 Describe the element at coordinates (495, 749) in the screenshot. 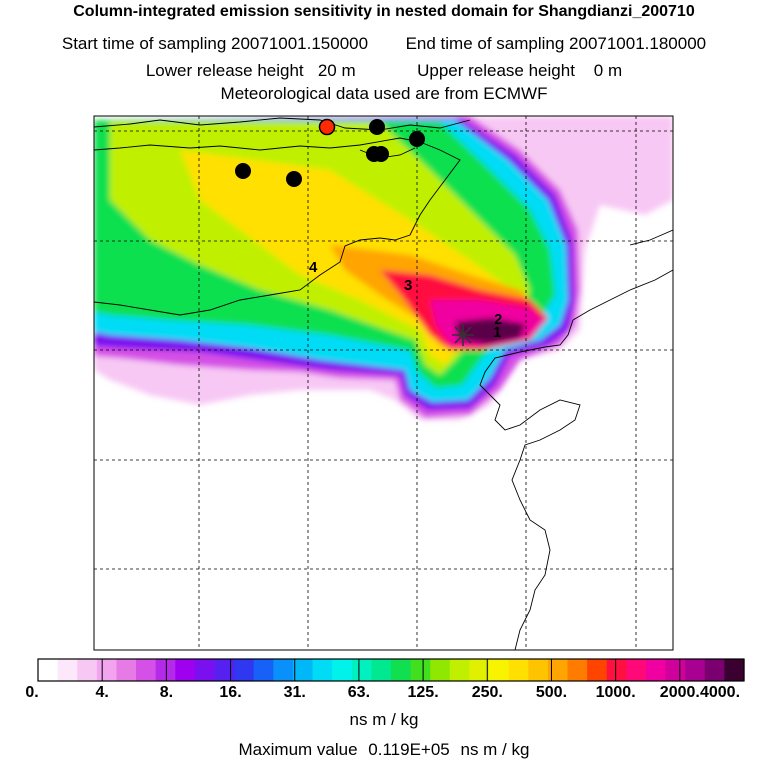

I see `max-value-units: ns m / kg` at that location.